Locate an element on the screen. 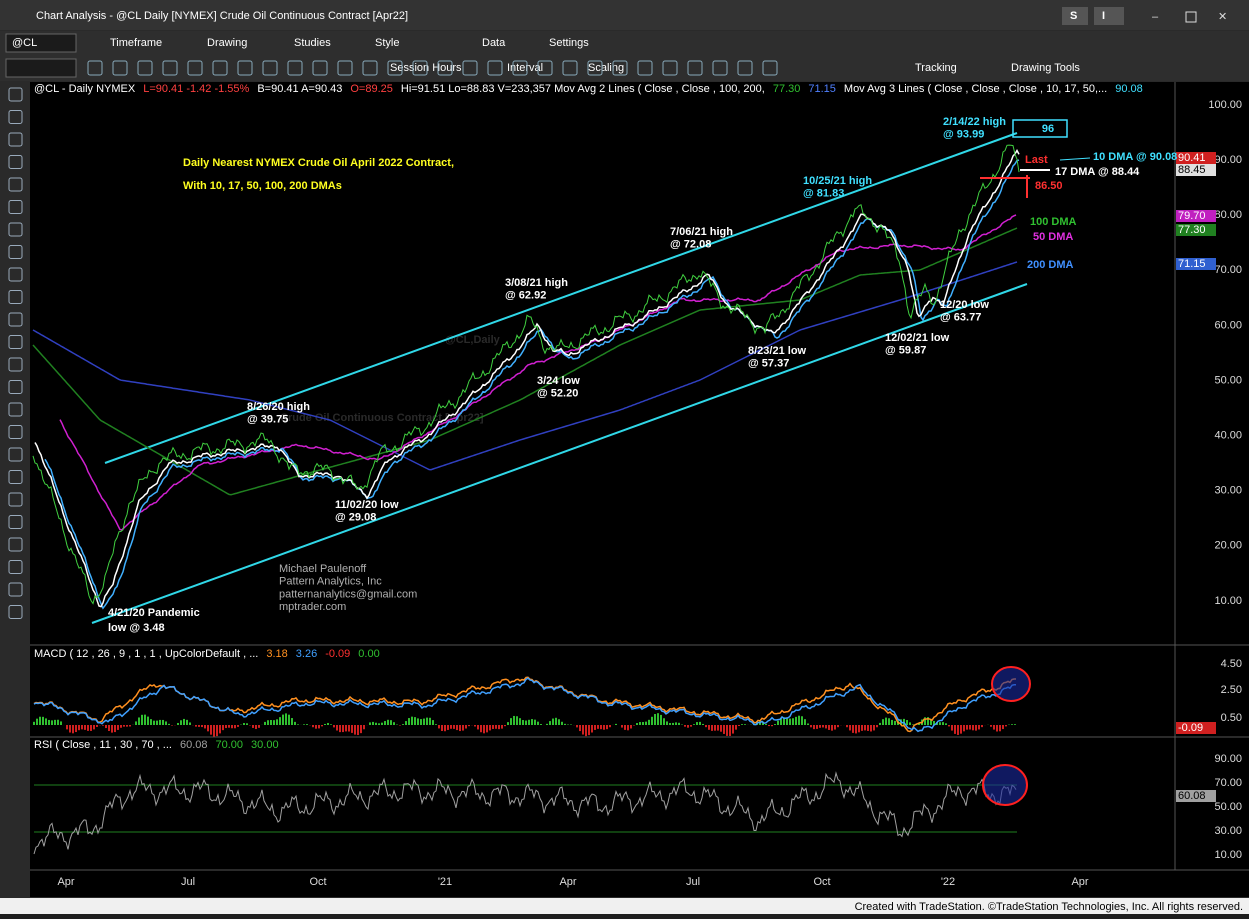  macd-tick-label: 0.50 is located at coordinates (1231, 718).